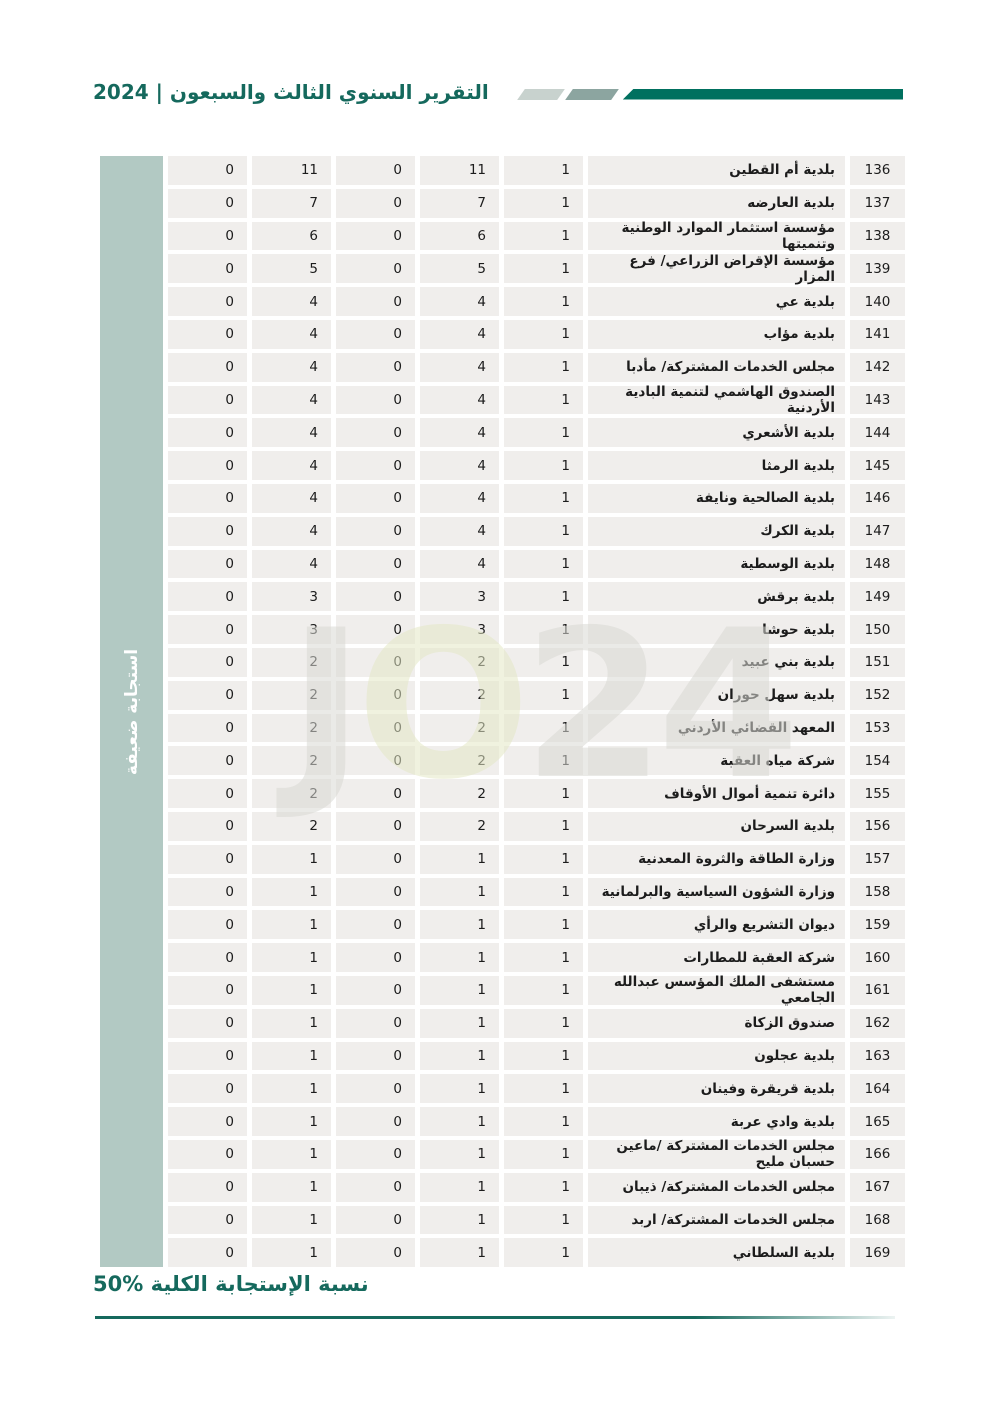 Image resolution: width=1000 pixels, height=1413 pixels. I want to click on row-number: 139, so click(877, 269).